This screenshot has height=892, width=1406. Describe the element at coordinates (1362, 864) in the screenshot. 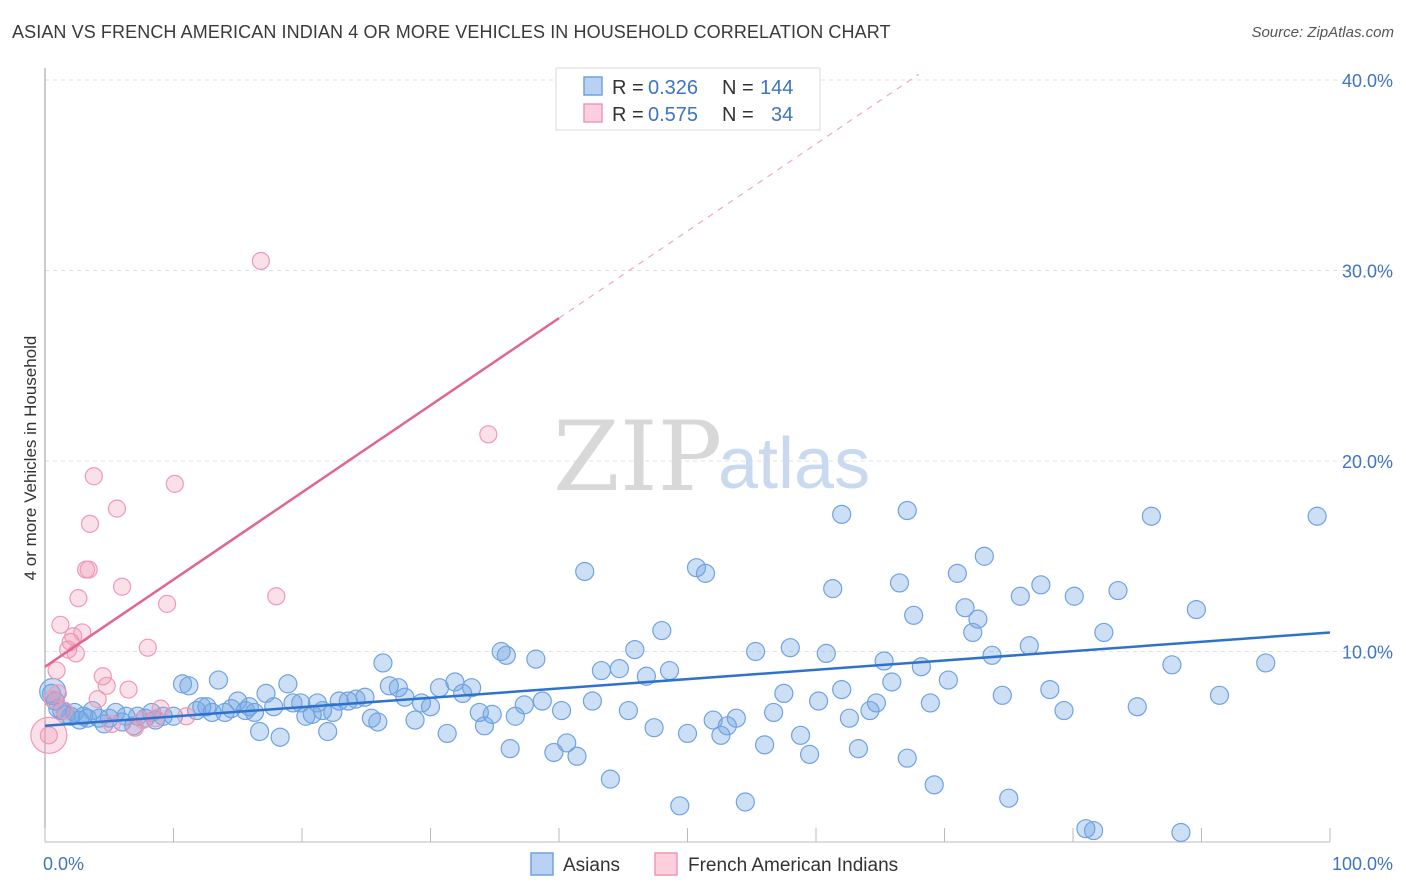

I see `x-tick-label-max: 100.0%` at that location.